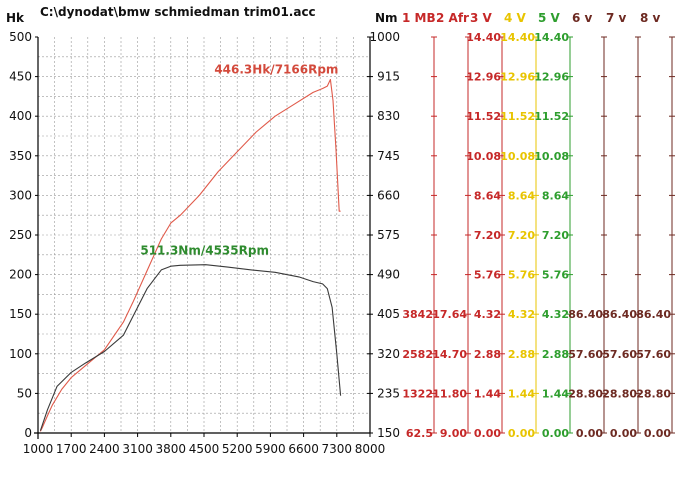 Image resolution: width=695 pixels, height=480 pixels. Describe the element at coordinates (650, 18) in the screenshot. I see `channel-header: 8 v` at that location.